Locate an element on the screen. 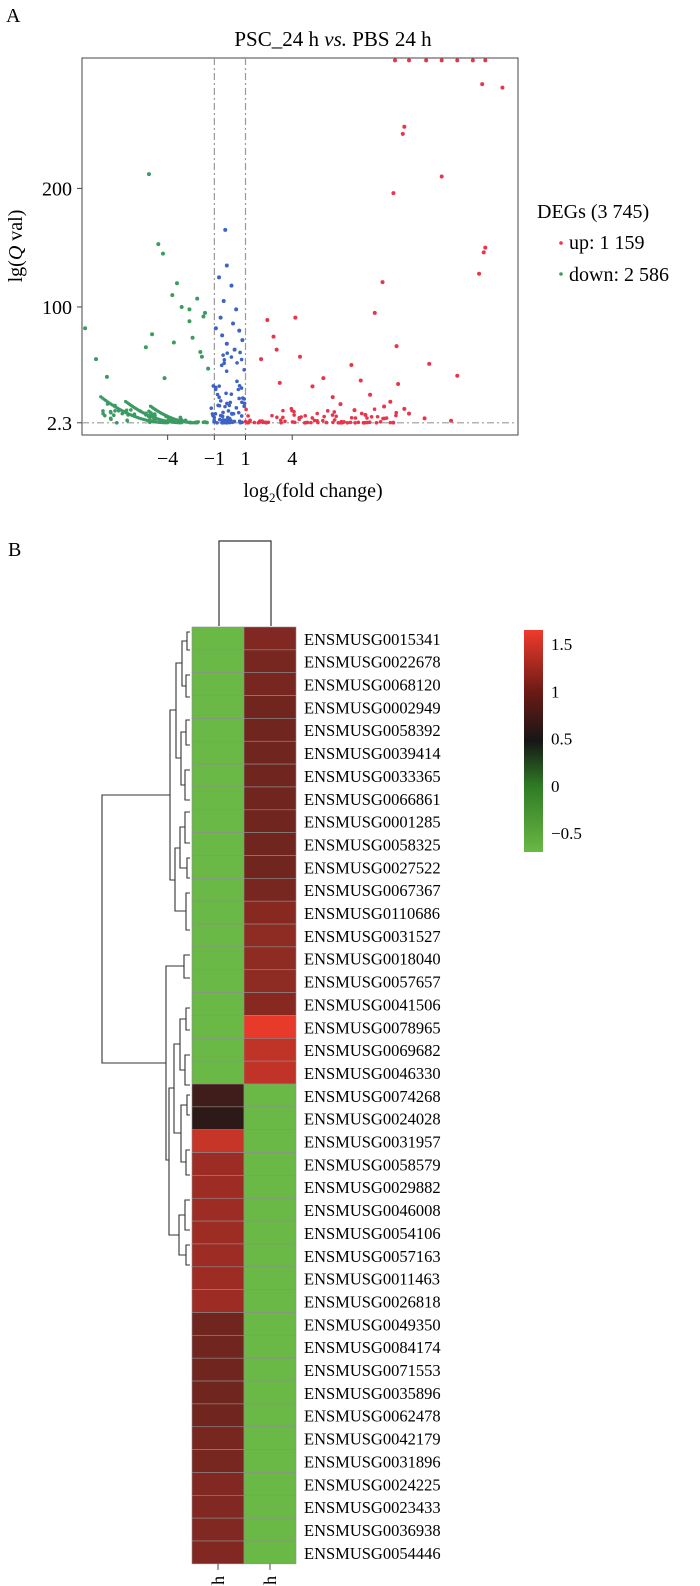  heatmap-column-label: PBS_24 h is located at coordinates (270, 1581).